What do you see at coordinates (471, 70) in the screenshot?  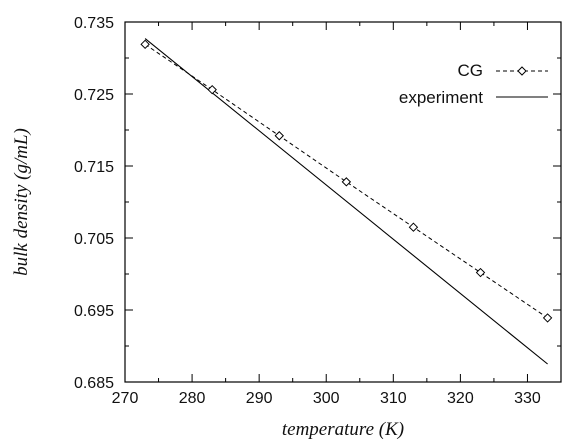 I see `legend-label-cg: CG` at bounding box center [471, 70].